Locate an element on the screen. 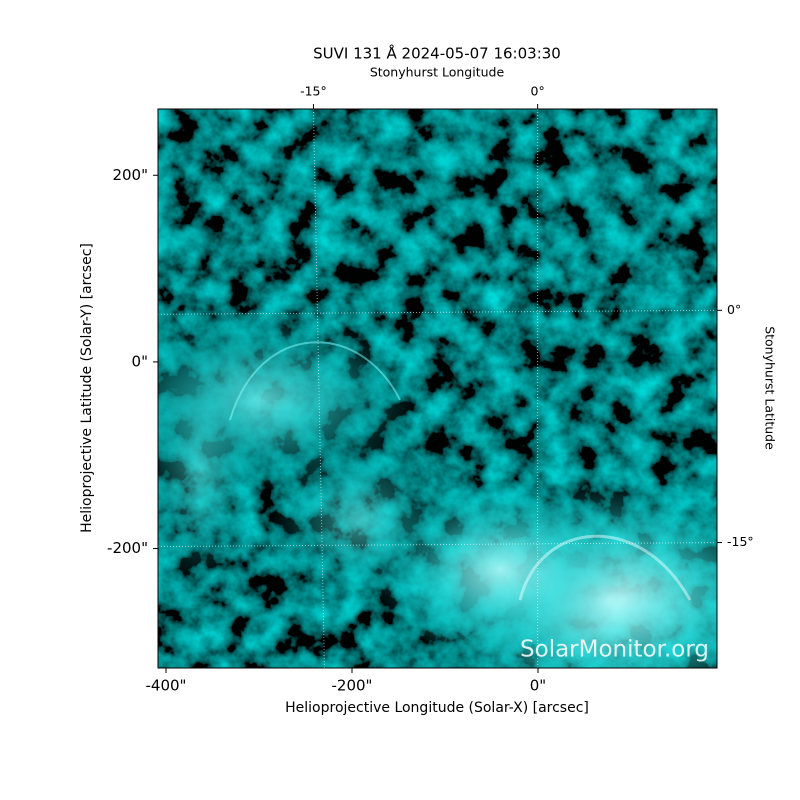 The image size is (800, 800). y2-tick-label: -15° is located at coordinates (740, 541).